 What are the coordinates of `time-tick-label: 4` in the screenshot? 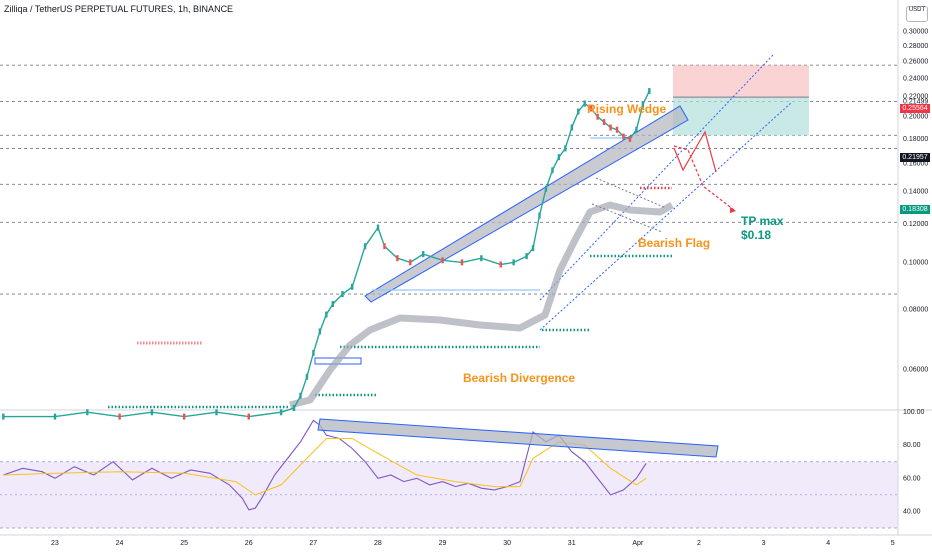 It's located at (828, 543).